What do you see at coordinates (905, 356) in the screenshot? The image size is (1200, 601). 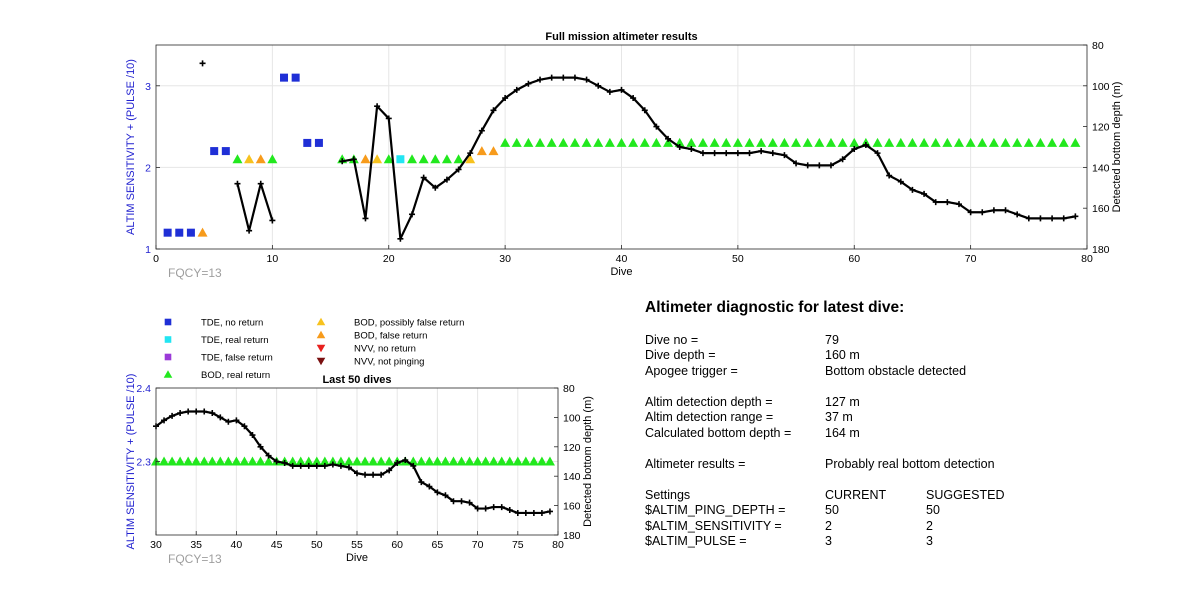 I see `dive-depth-row: Dive depth = 160 m` at bounding box center [905, 356].